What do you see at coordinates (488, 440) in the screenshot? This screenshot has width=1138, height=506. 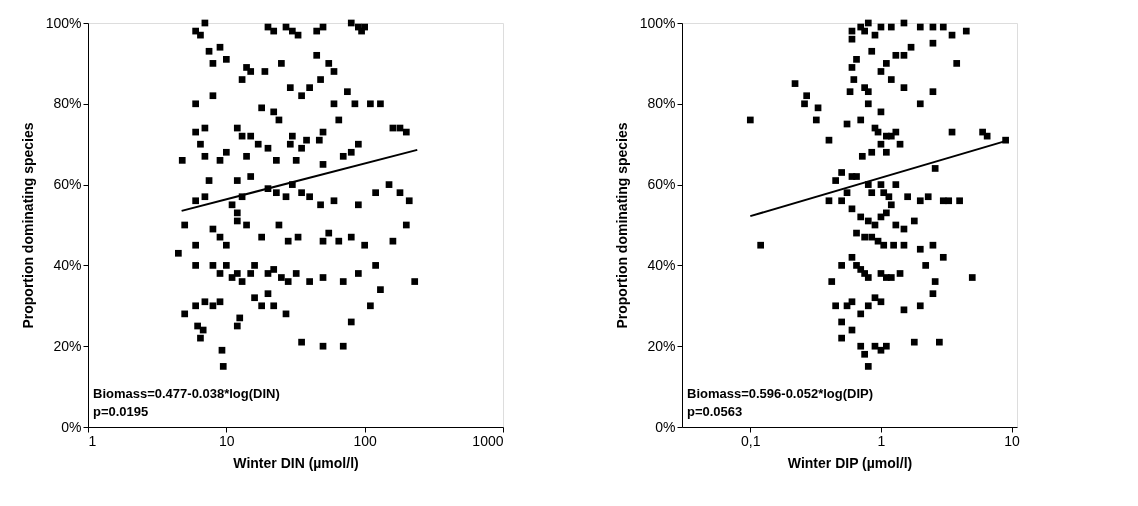 I see `x-tick-label: 1000` at bounding box center [488, 440].